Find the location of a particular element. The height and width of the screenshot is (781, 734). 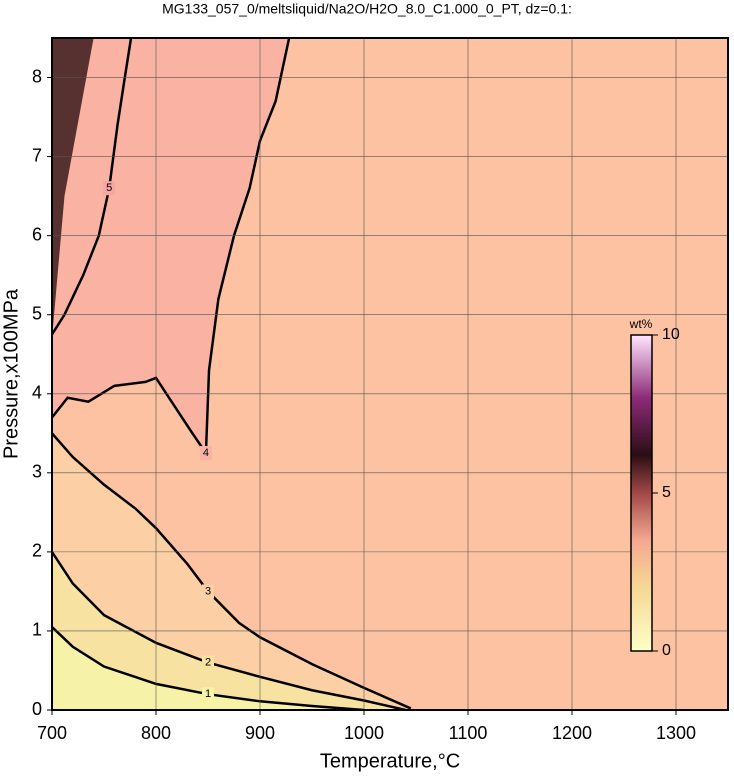

y-tick-label: 2 is located at coordinates (37, 551).